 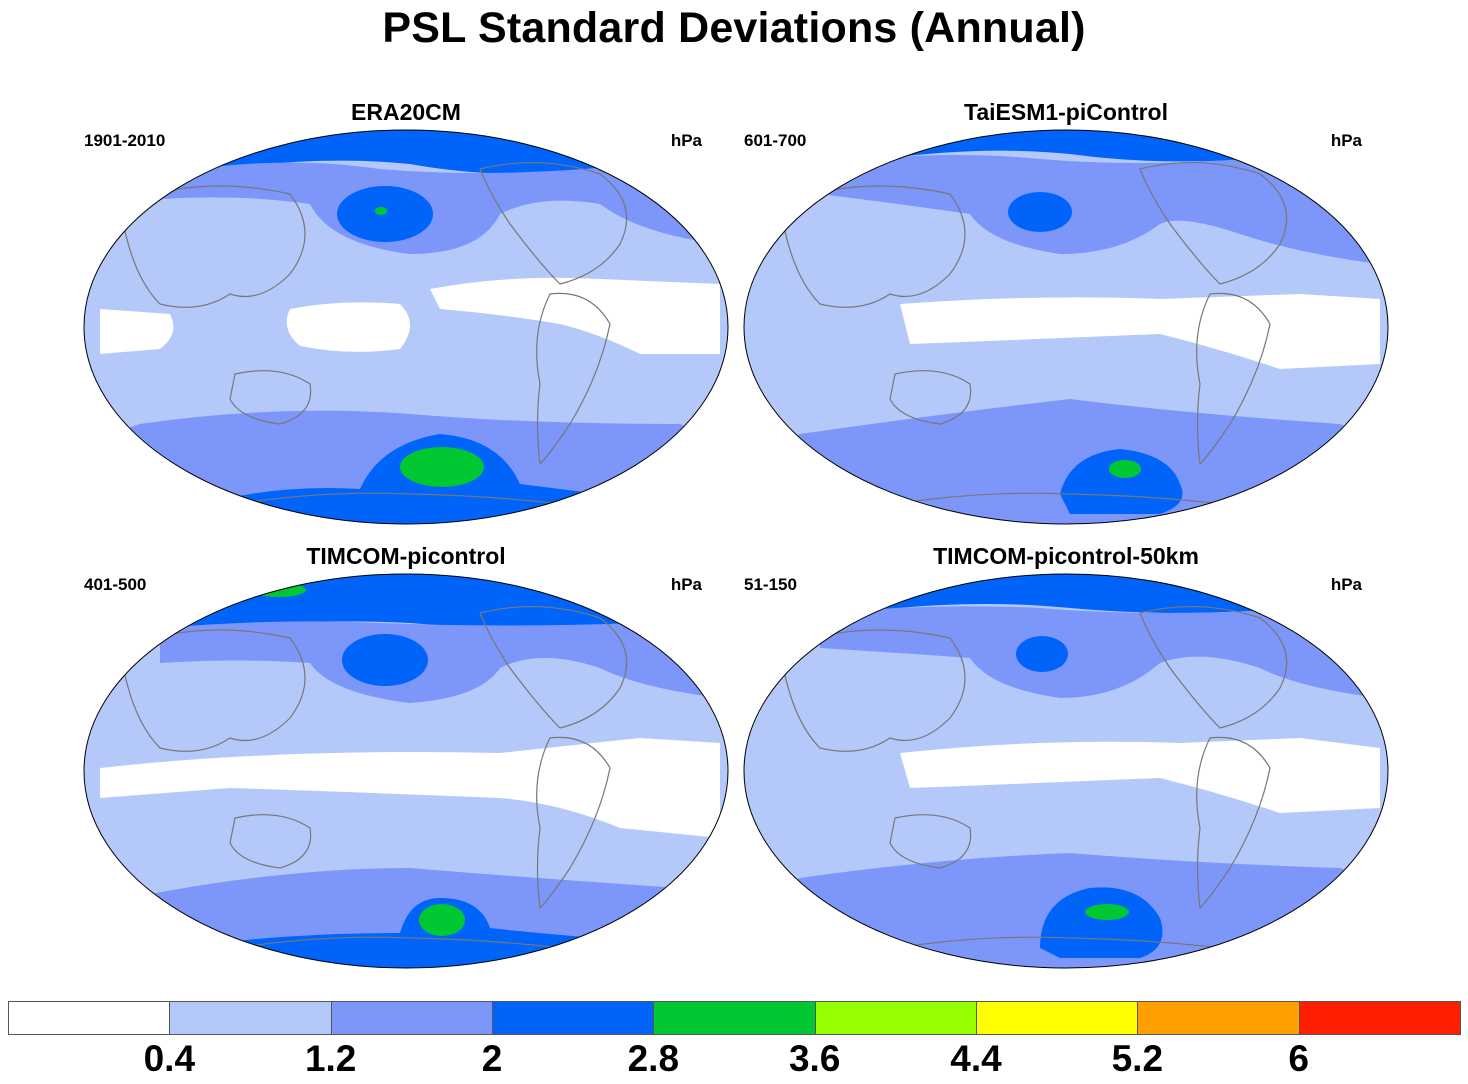 What do you see at coordinates (115, 584) in the screenshot?
I see `panel-period: 401-500` at bounding box center [115, 584].